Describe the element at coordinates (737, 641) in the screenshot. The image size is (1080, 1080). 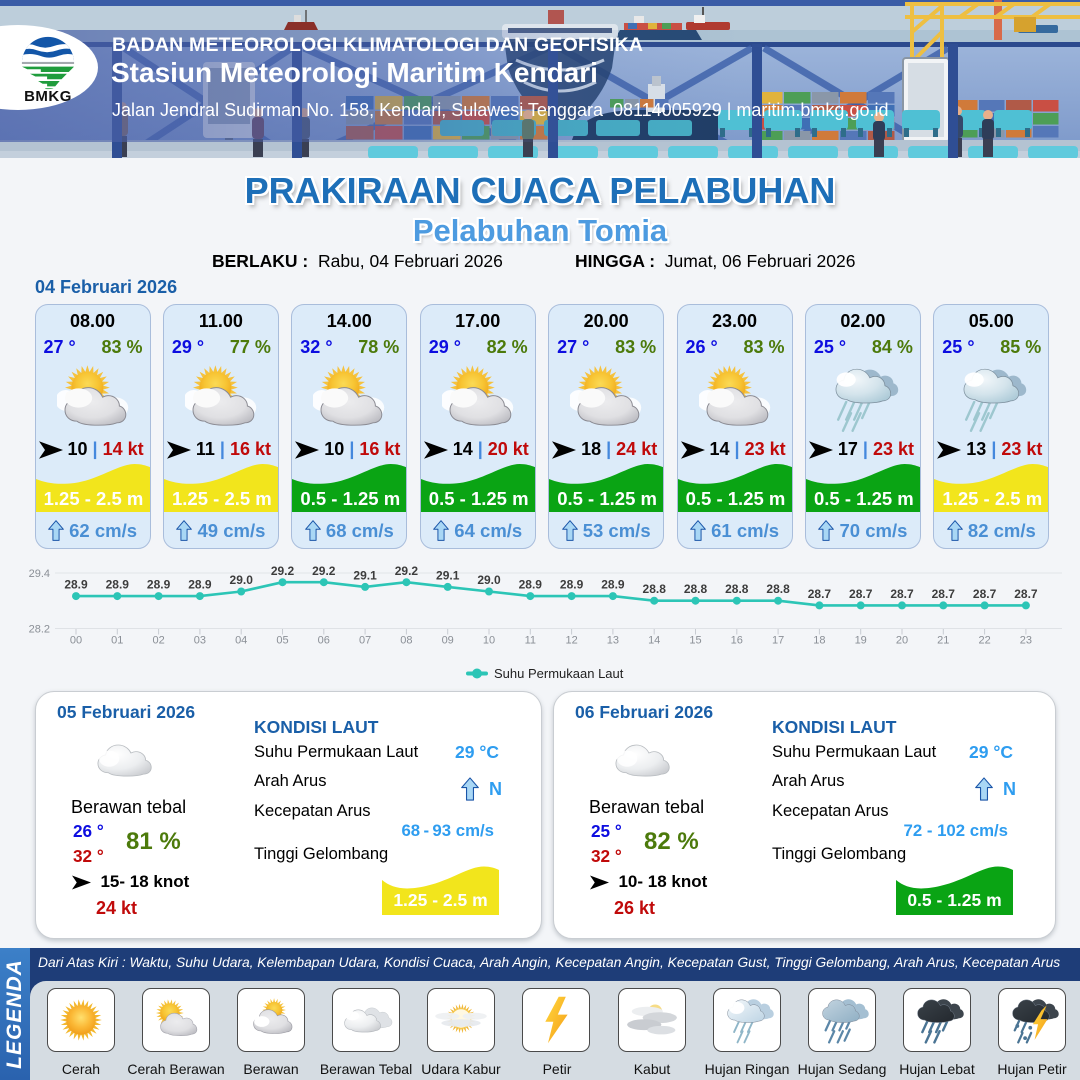
I see `svg-text: 16` at that location.